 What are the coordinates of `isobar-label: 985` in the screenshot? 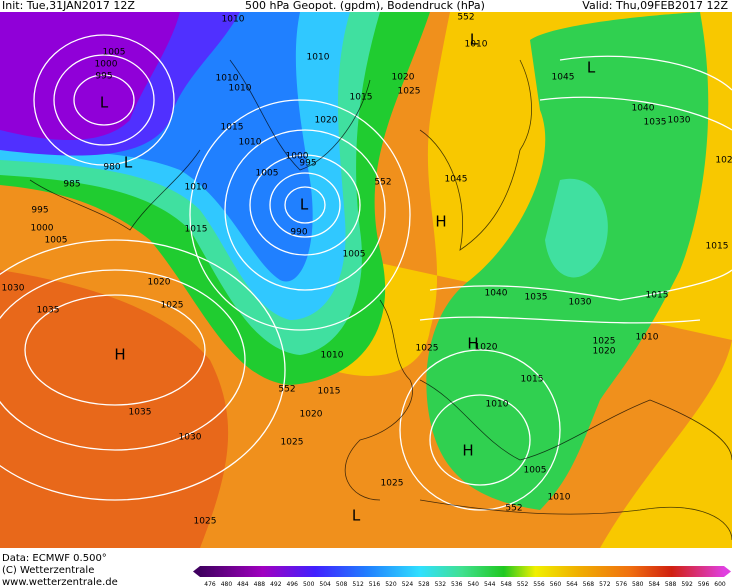 It's located at (71, 185).